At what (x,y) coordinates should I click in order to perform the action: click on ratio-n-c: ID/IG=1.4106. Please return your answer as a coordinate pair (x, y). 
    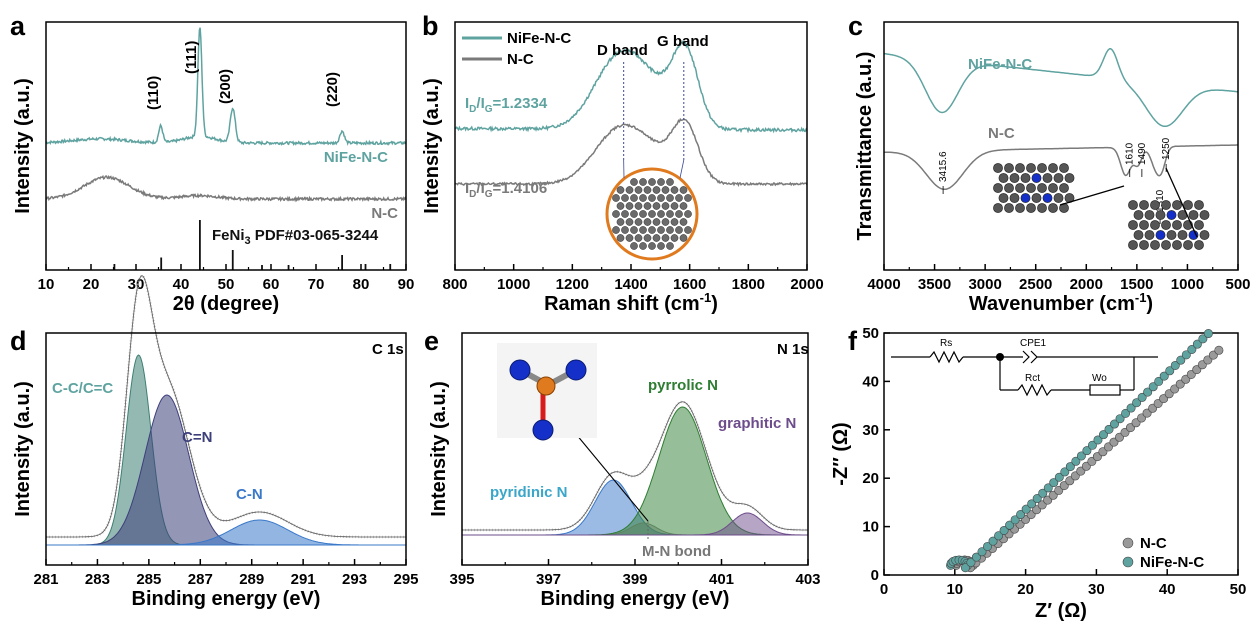
    Looking at the image, I should click on (506, 190).